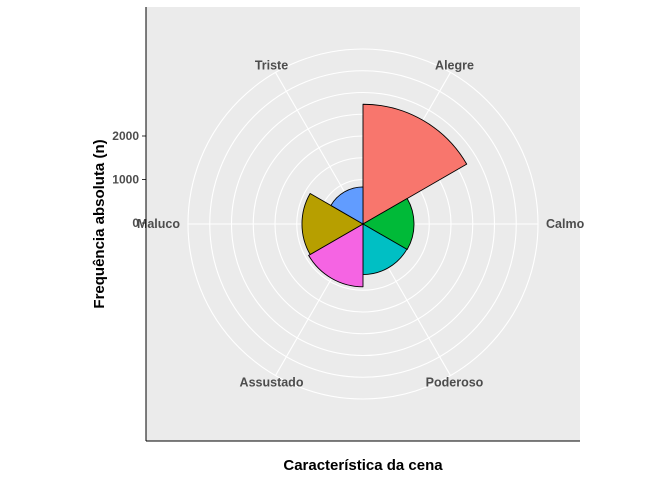 The image size is (672, 480). I want to click on category-label: Triste, so click(271, 66).